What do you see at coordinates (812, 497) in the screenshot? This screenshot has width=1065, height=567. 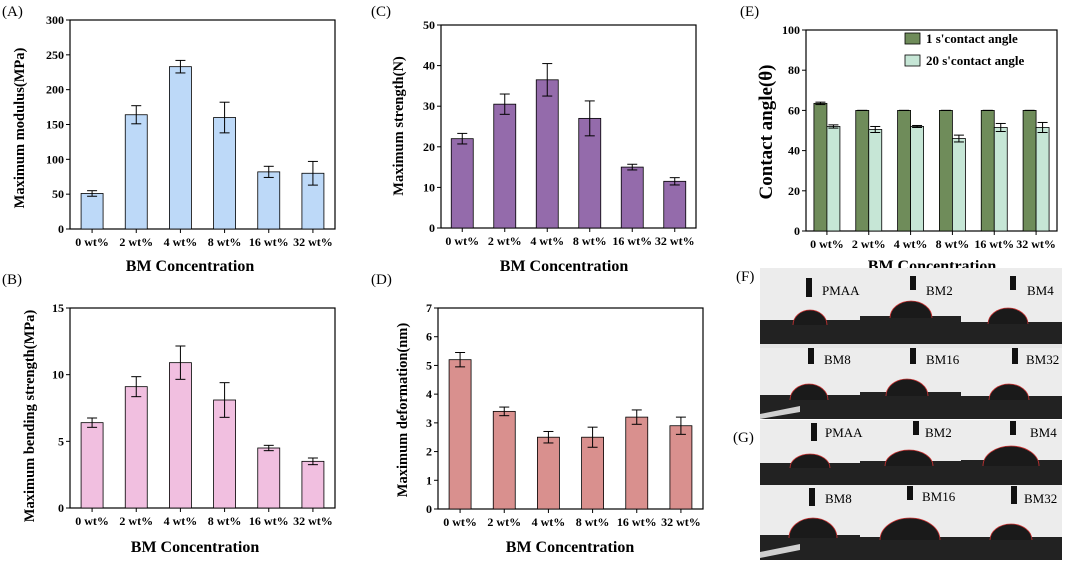 I see `needle-g-bm8` at bounding box center [812, 497].